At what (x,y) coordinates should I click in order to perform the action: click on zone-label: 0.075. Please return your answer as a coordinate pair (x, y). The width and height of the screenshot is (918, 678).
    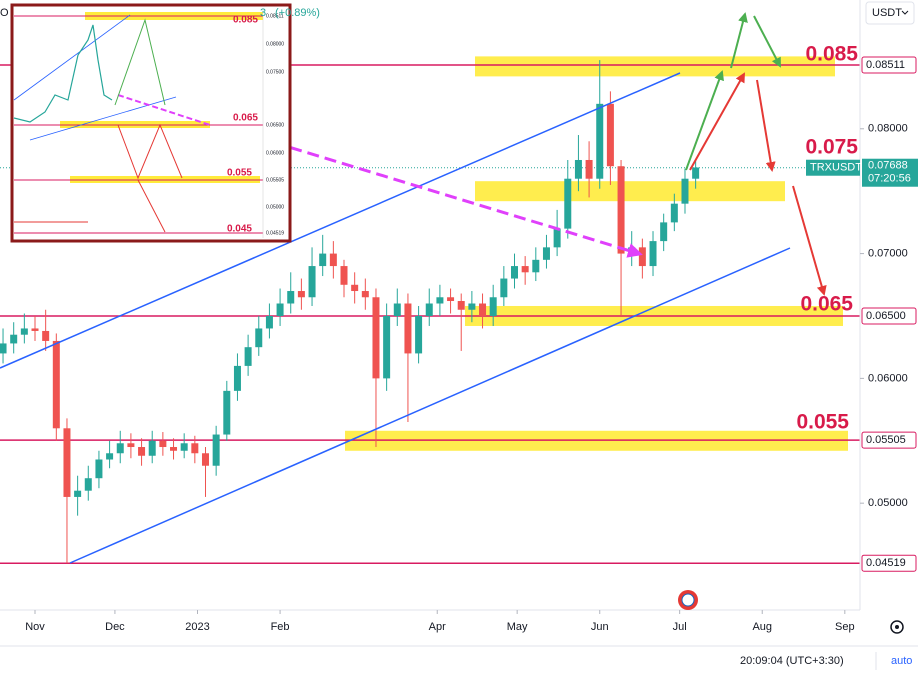
    Looking at the image, I should click on (831, 147).